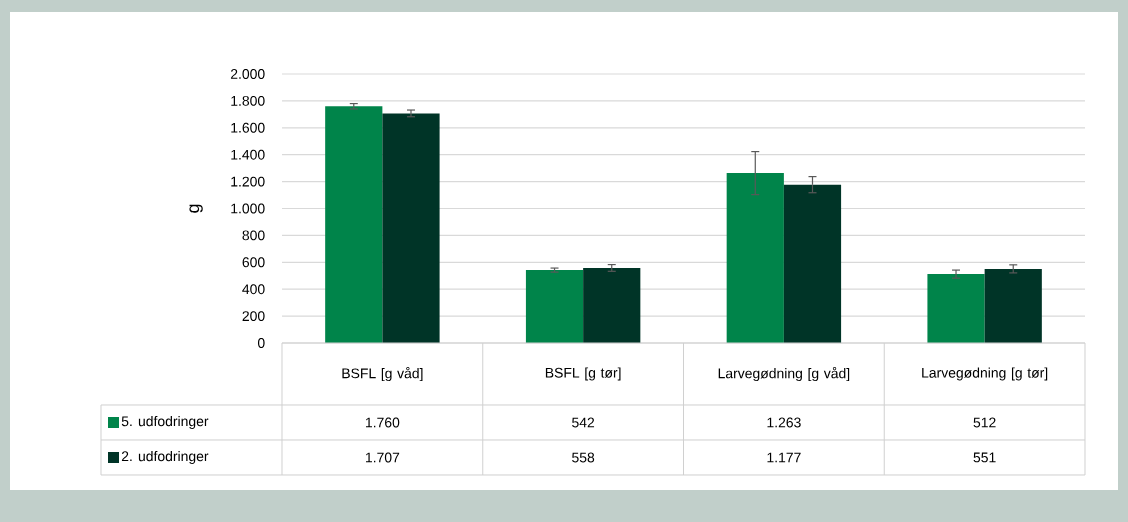 This screenshot has width=1128, height=522. What do you see at coordinates (165, 457) in the screenshot?
I see `legend-label: 2. udfodringer` at bounding box center [165, 457].